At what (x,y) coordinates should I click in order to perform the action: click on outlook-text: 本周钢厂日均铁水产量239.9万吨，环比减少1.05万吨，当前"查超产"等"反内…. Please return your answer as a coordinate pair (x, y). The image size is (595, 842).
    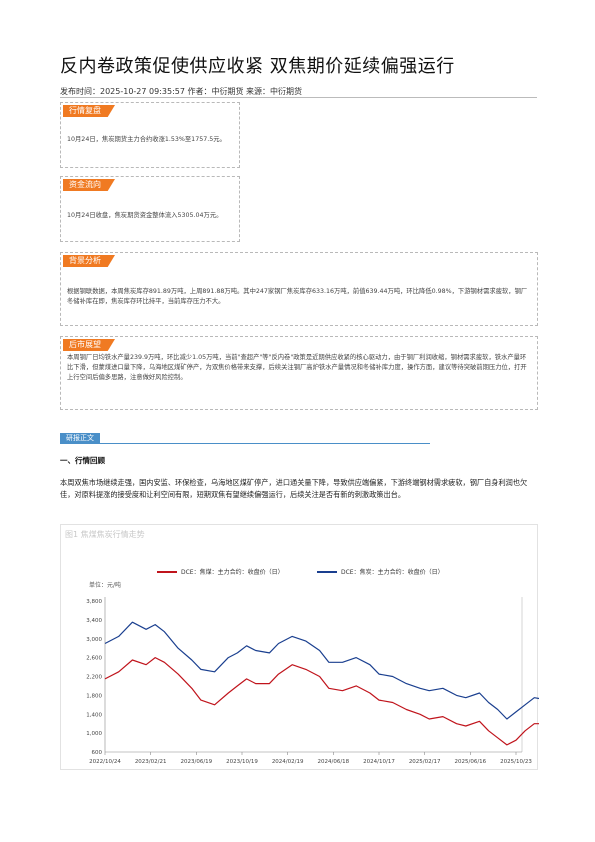
    Looking at the image, I should click on (297, 367).